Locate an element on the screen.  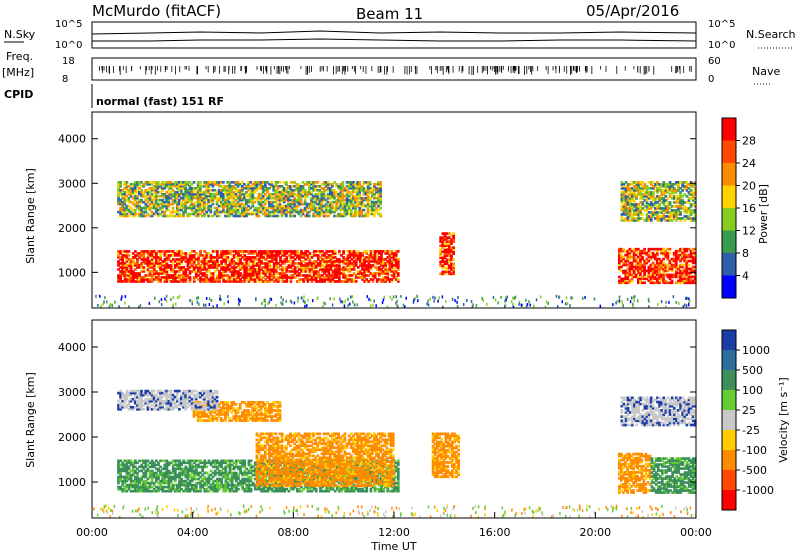
data-patch is located at coordinates (657, 266).